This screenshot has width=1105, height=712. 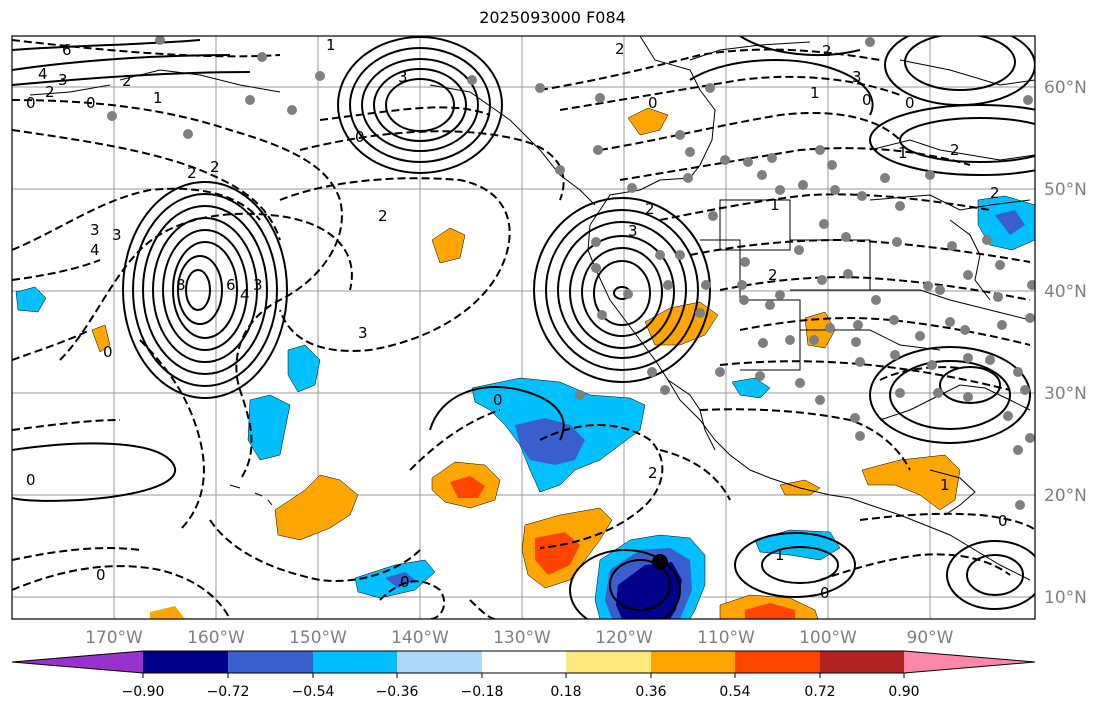 I want to click on colorbar-tick-label: 0.54, so click(x=734, y=692).